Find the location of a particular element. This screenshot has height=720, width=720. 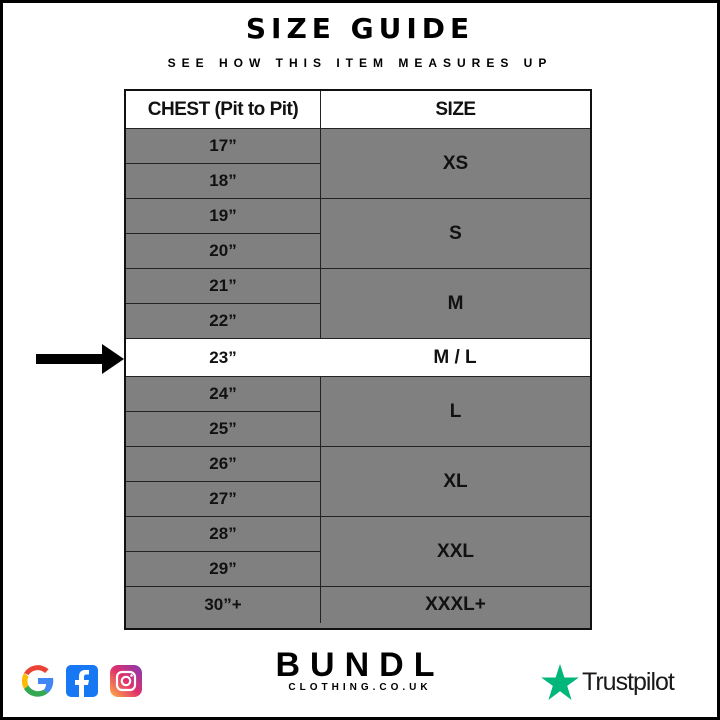

trustpilot-text: Trustpilot is located at coordinates (628, 681).